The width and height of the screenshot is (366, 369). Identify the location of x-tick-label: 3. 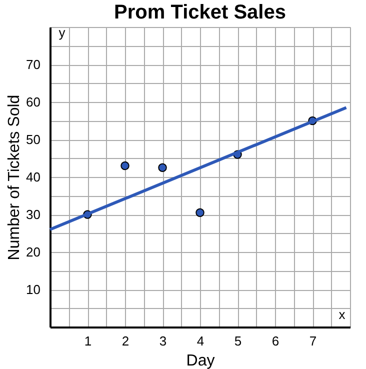
(163, 341).